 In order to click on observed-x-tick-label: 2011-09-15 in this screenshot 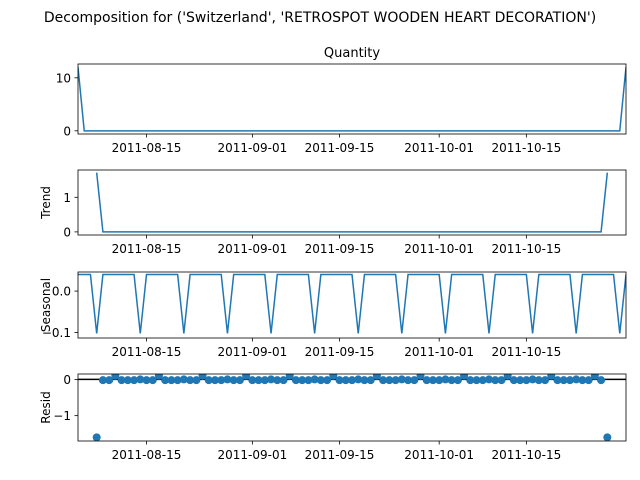, I will do `click(340, 148)`.